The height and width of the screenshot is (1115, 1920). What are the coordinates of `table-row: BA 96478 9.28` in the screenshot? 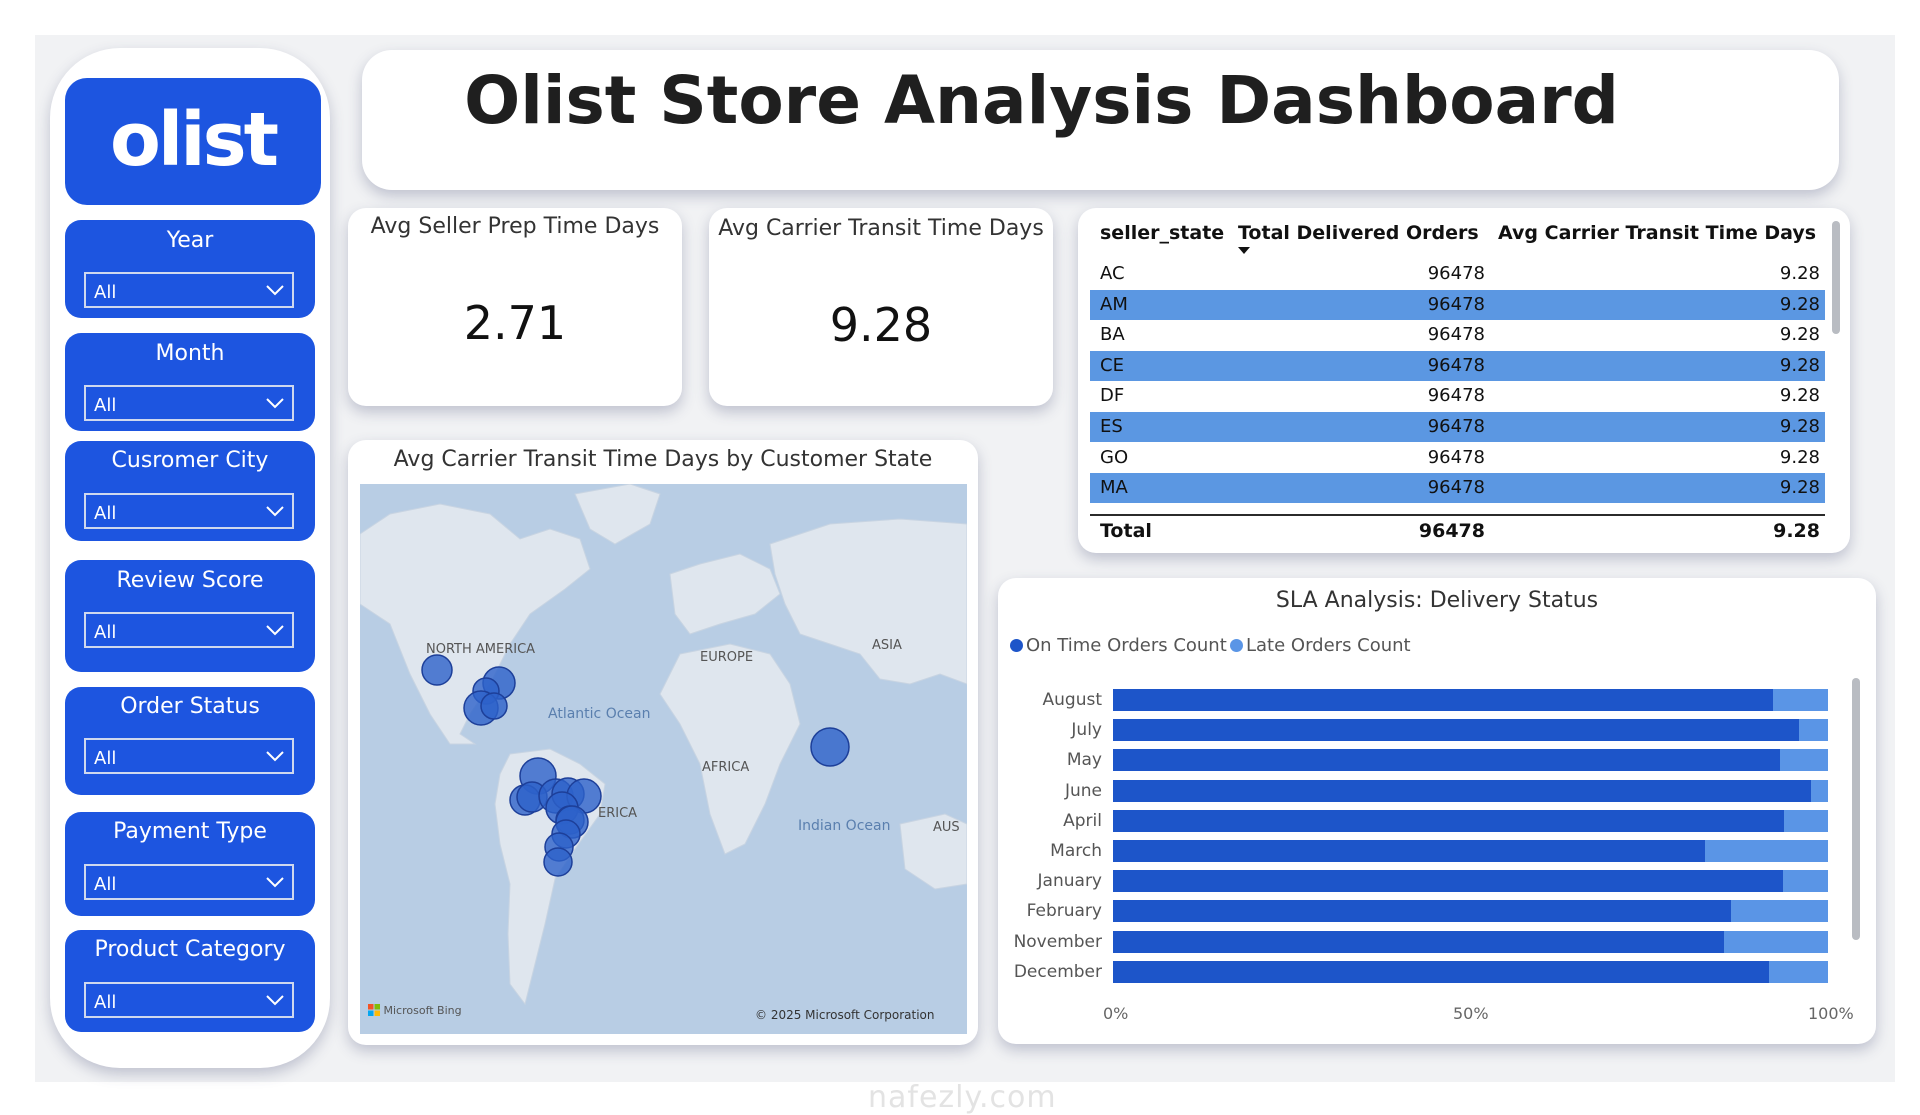 It's located at (1457, 335).